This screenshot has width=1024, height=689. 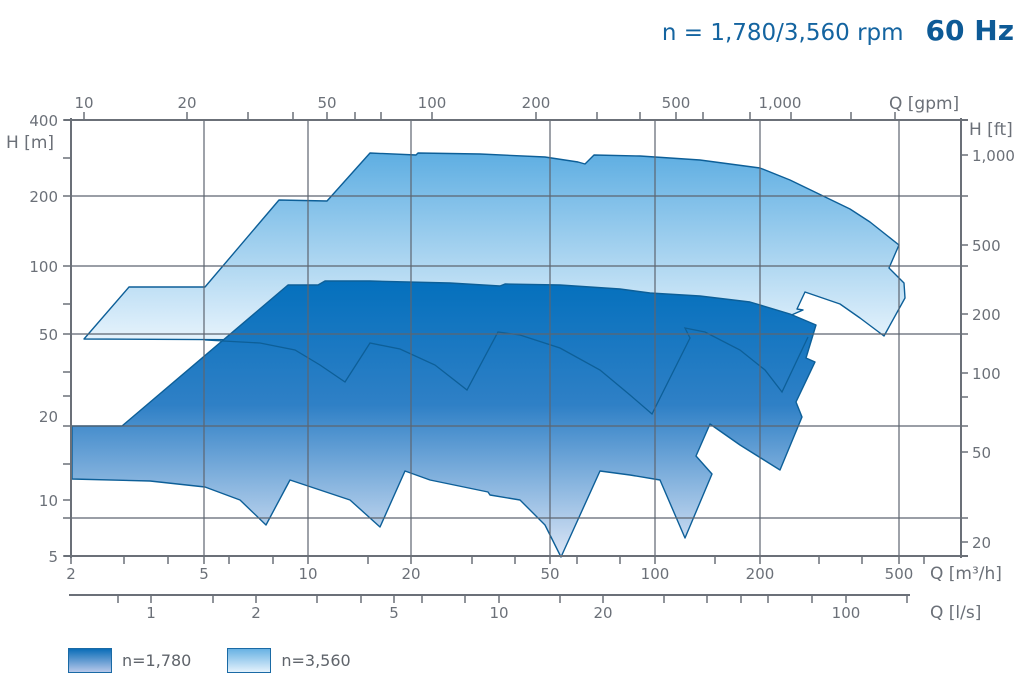 I want to click on legend-swatch-dark, so click(x=90, y=660).